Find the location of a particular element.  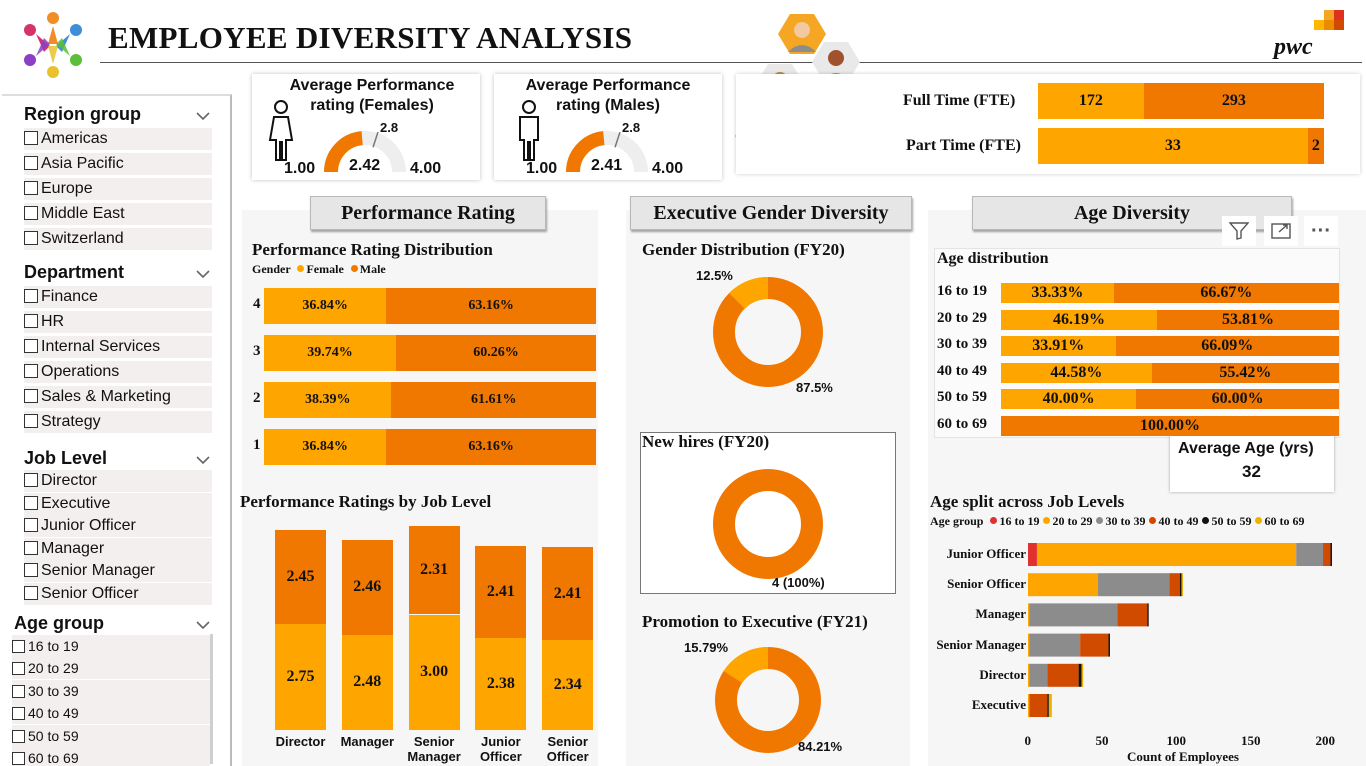

department-option: Strategy is located at coordinates (118, 422).